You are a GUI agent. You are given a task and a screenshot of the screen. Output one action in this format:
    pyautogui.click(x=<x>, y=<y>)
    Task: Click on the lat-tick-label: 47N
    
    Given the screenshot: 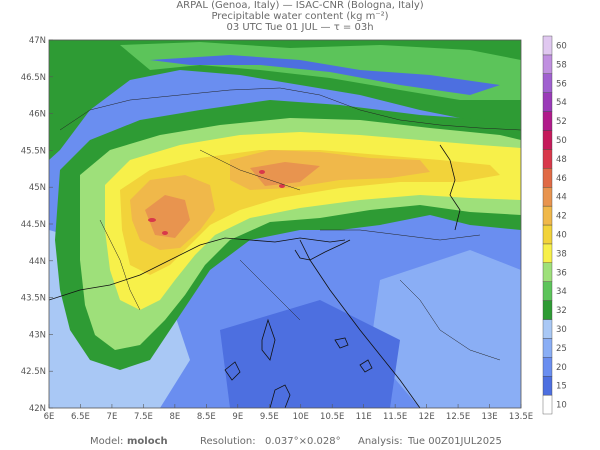 What is the action you would take?
    pyautogui.click(x=37, y=41)
    